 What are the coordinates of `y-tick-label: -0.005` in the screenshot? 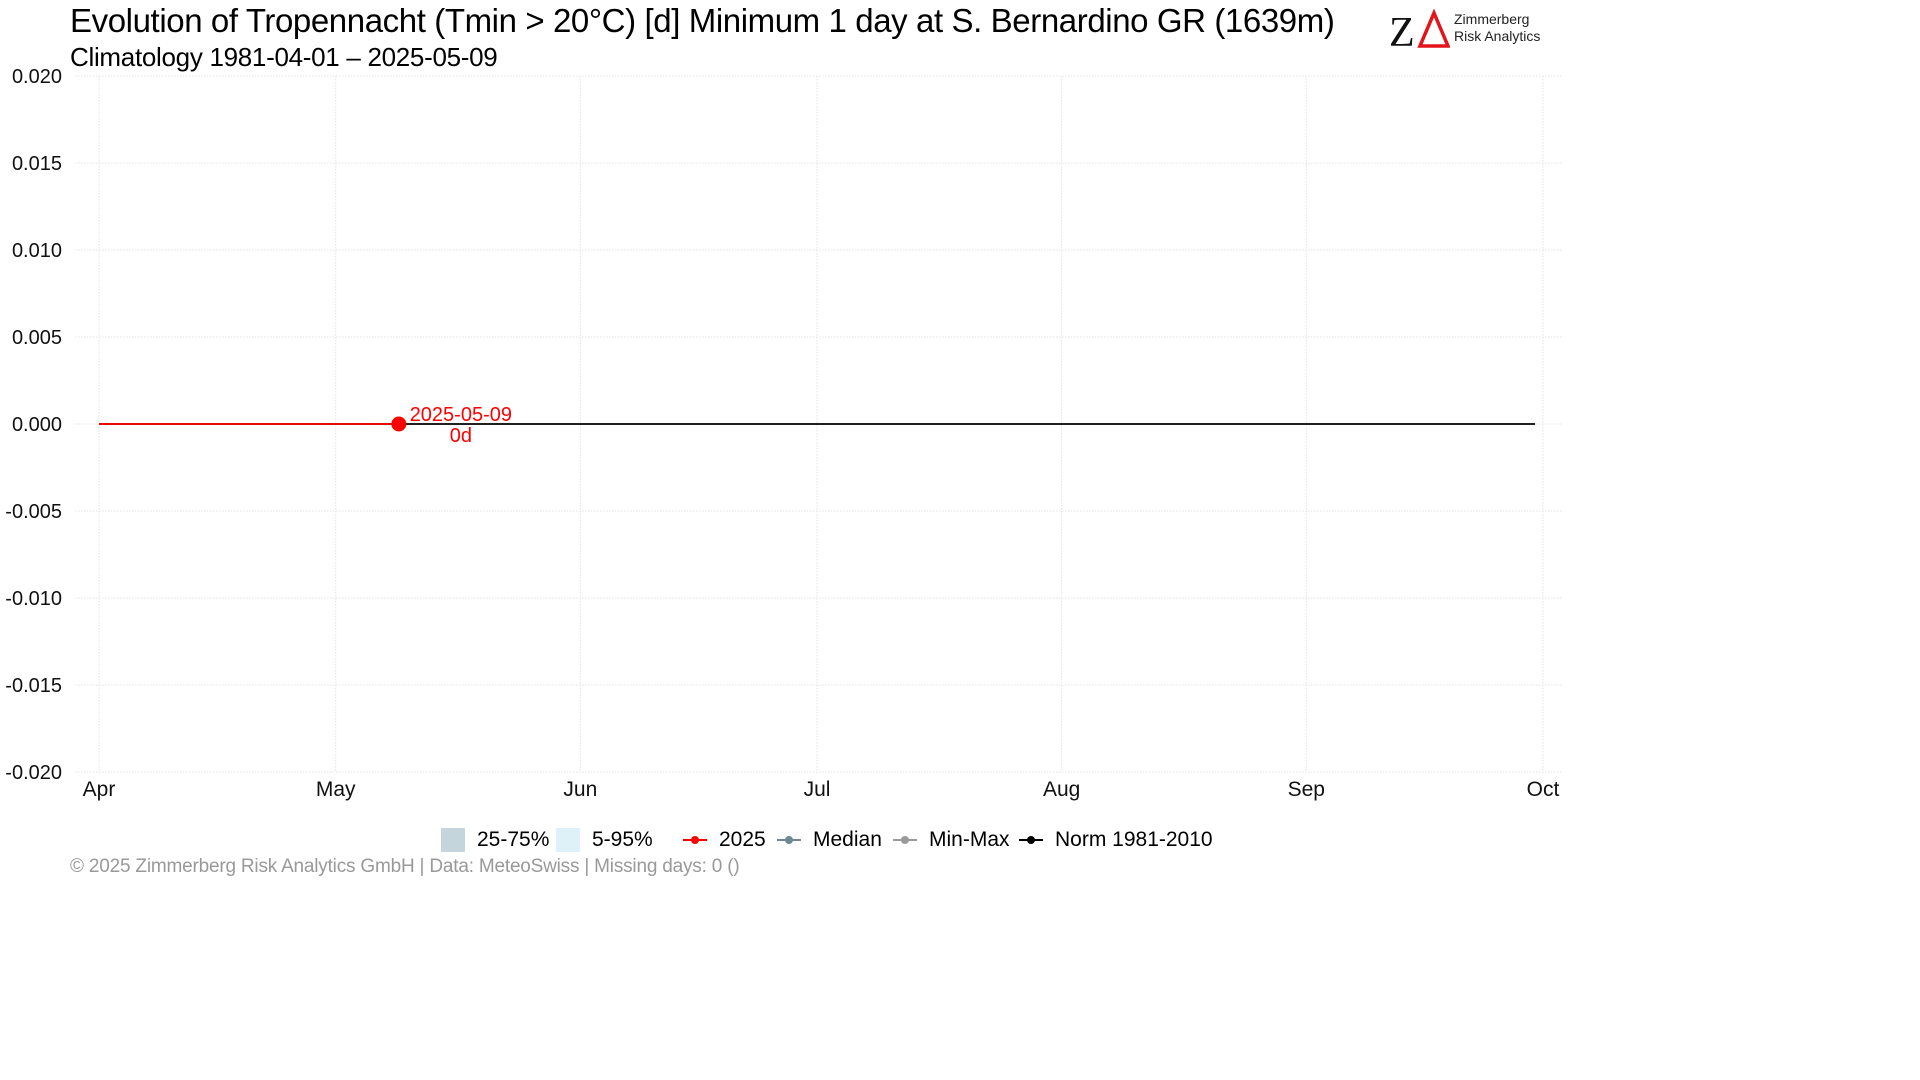 It's located at (33, 512).